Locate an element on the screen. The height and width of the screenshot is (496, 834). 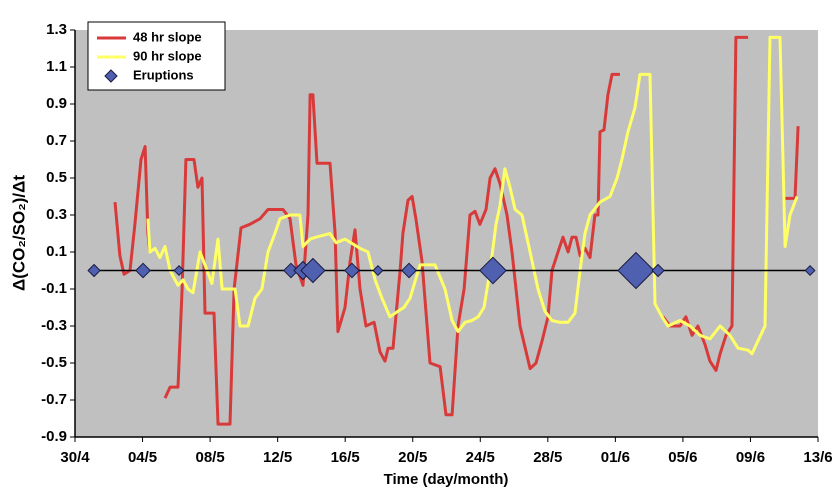
y-tick-label: -0.1 is located at coordinates (54, 288).